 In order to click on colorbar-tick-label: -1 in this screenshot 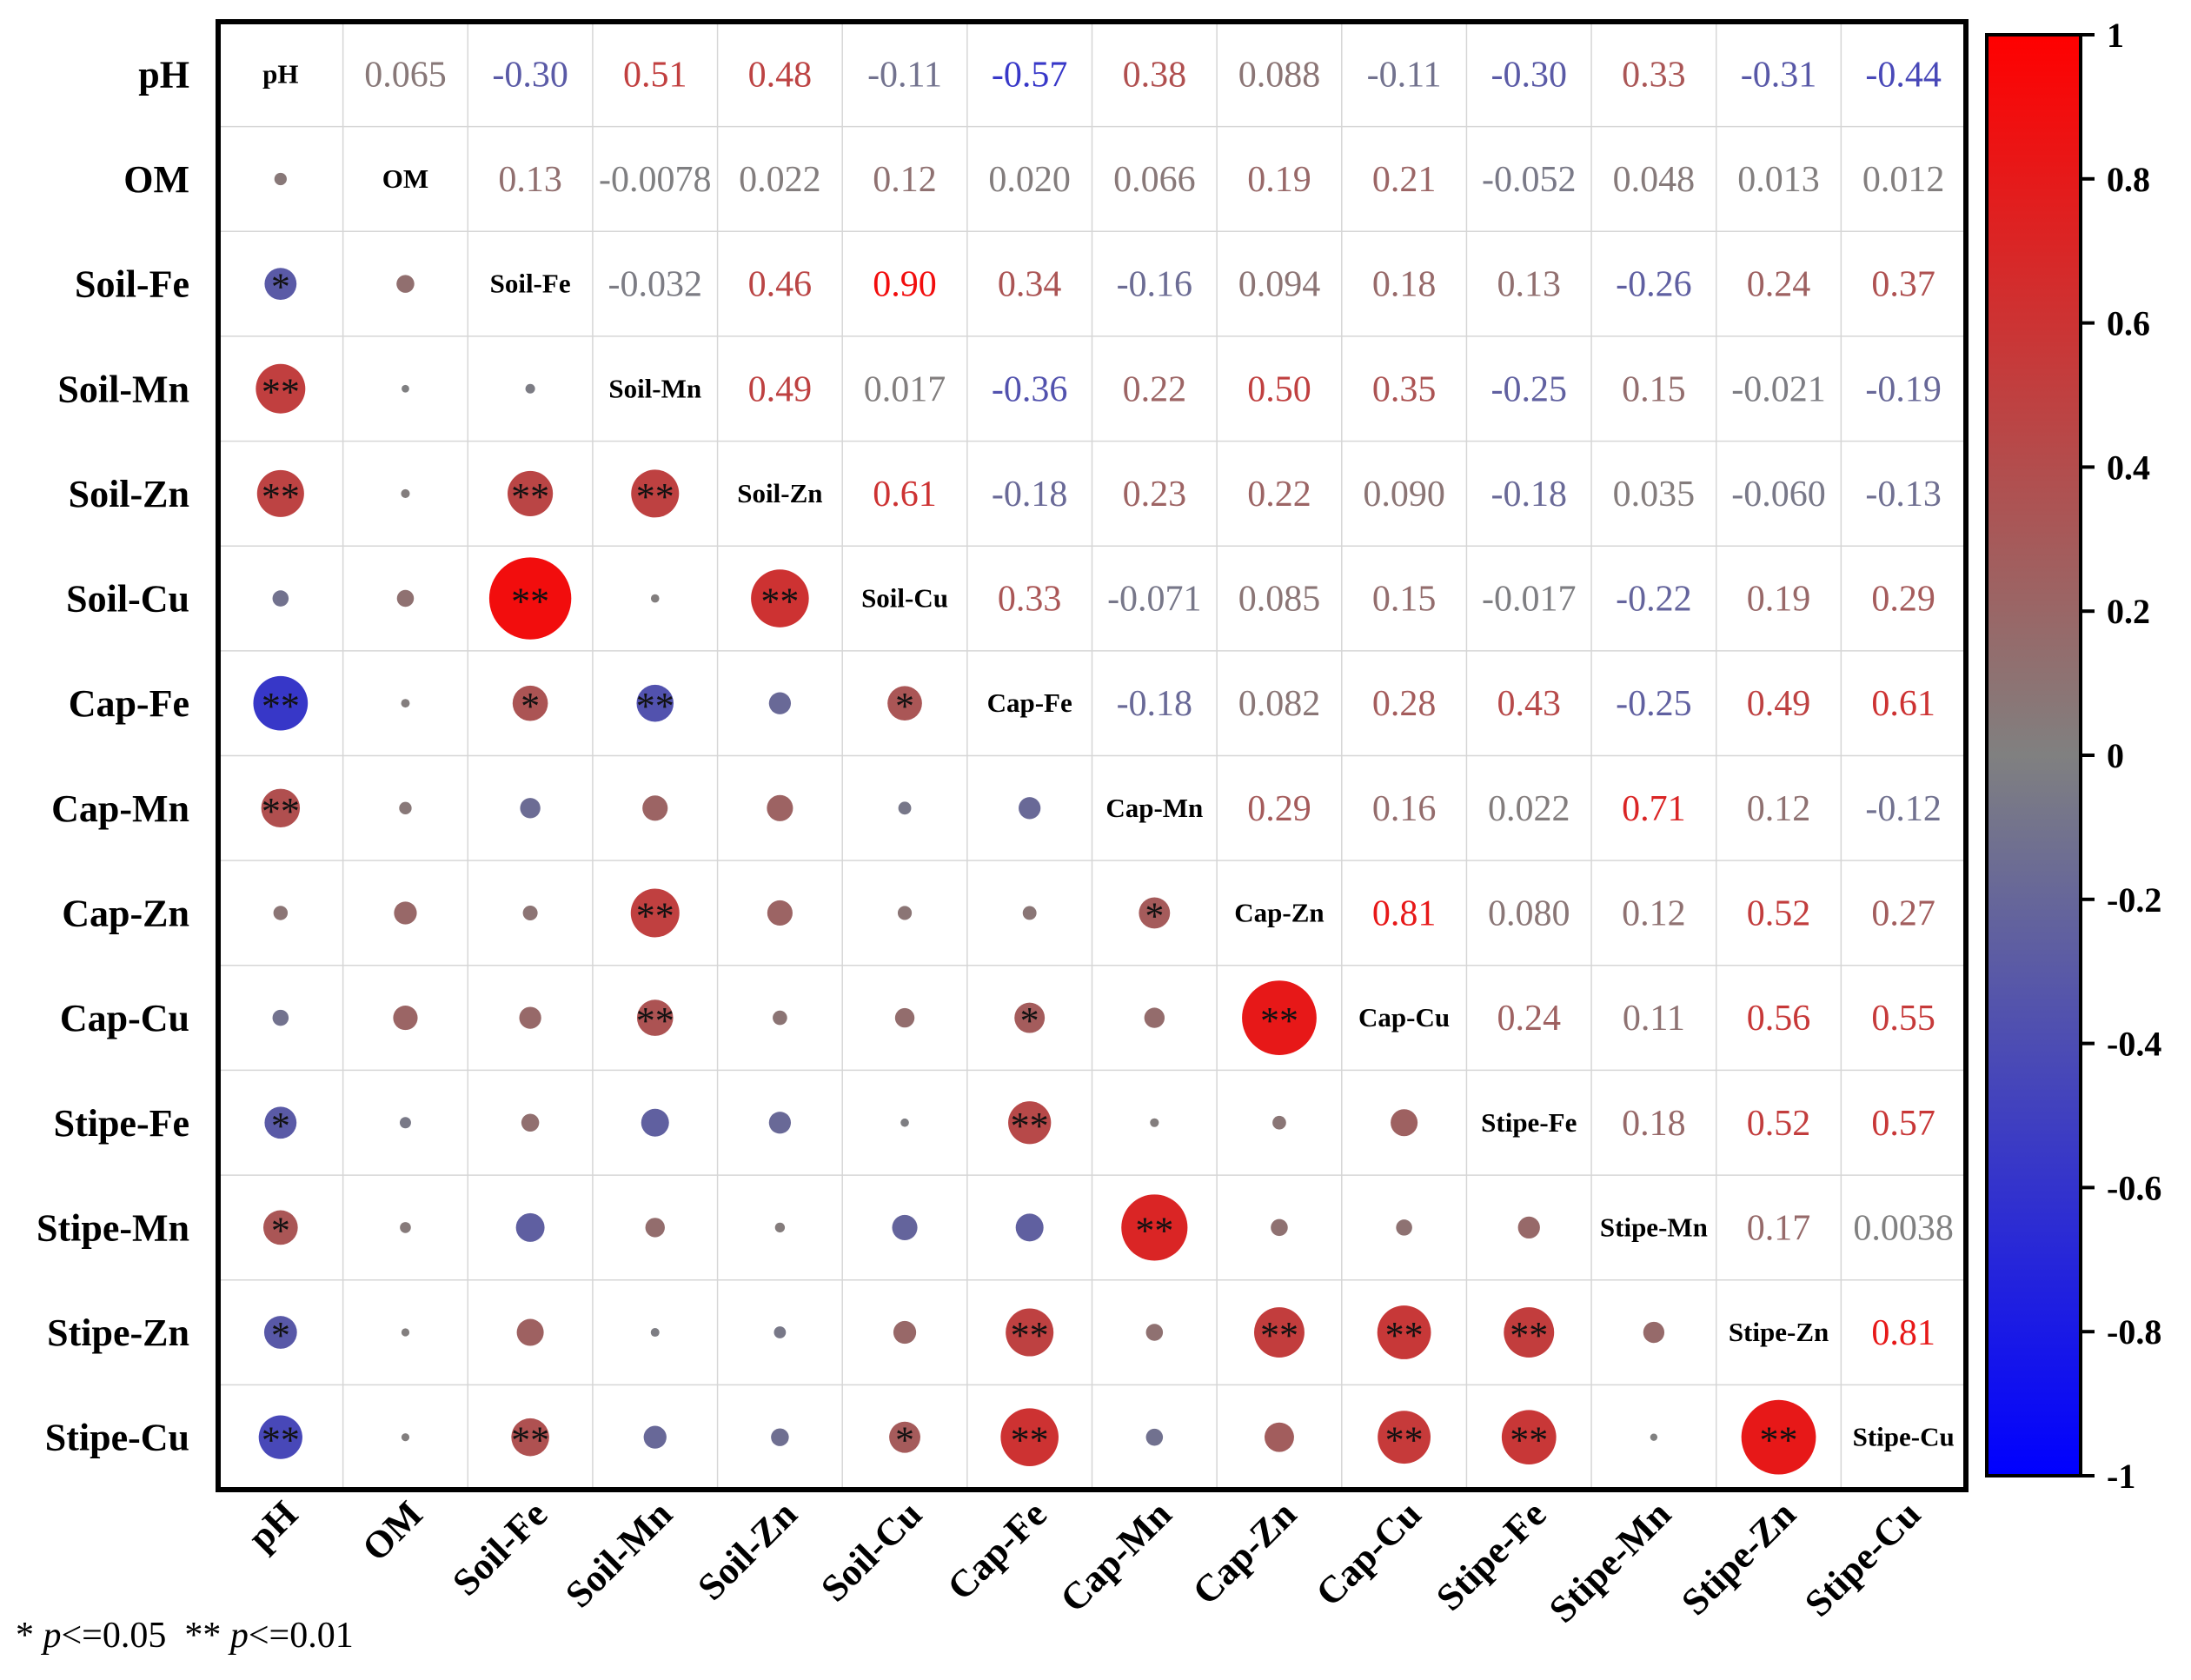, I will do `click(2121, 1476)`.